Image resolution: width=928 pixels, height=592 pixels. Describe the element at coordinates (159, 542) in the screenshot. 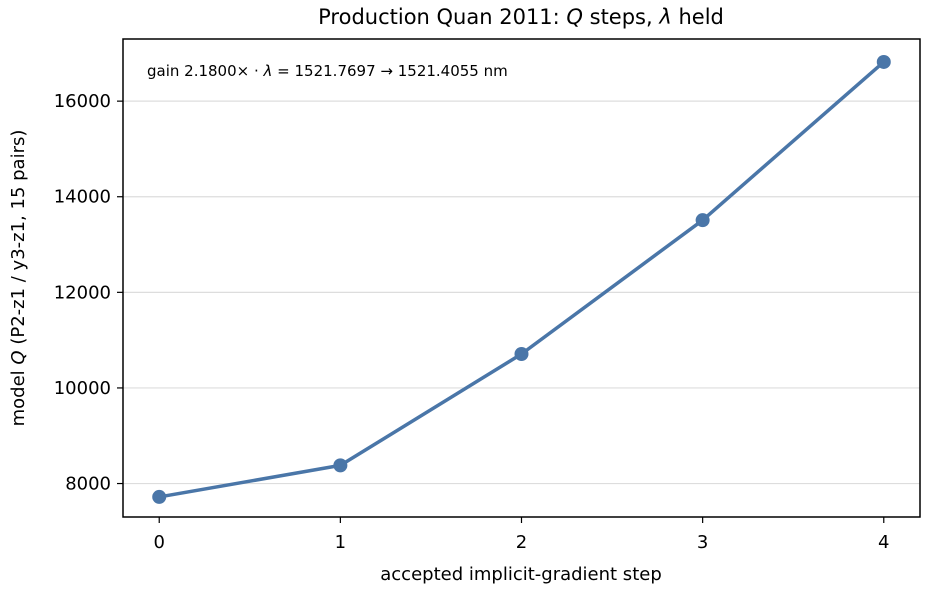

I see `x-tick-label: 0` at that location.